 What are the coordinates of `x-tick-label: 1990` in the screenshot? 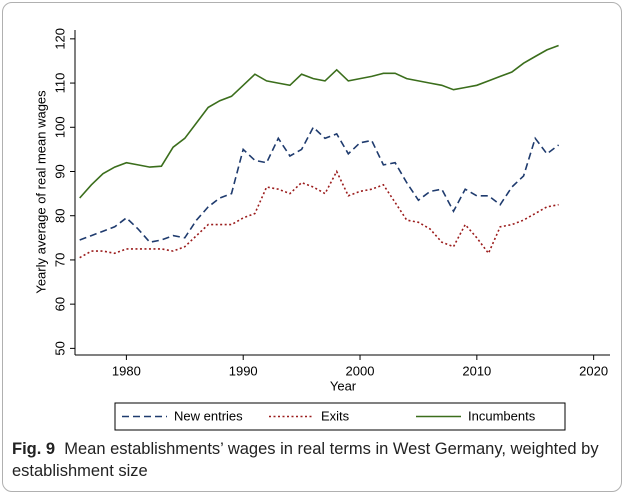 It's located at (243, 370).